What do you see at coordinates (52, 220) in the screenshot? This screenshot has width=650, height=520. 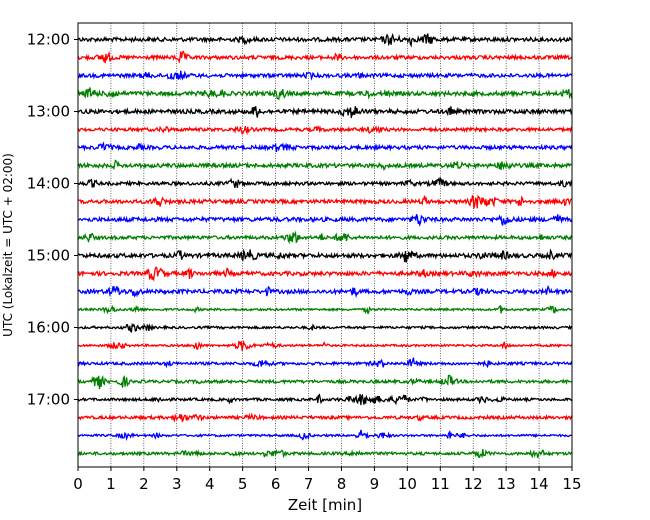 I see `y-axis: 12:00 13:00 14:00 15:00 16:00 17:00` at bounding box center [52, 220].